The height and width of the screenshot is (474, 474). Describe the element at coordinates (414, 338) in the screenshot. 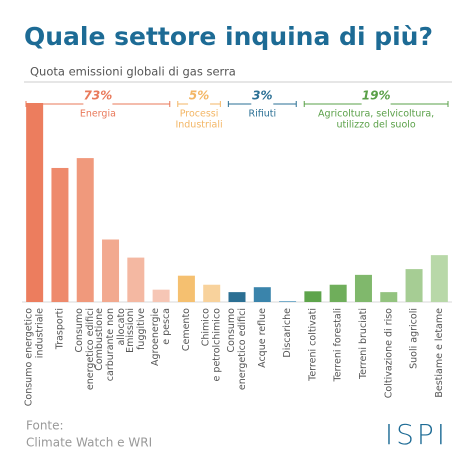

I see `x-tick-label: Suoli agricoli` at that location.